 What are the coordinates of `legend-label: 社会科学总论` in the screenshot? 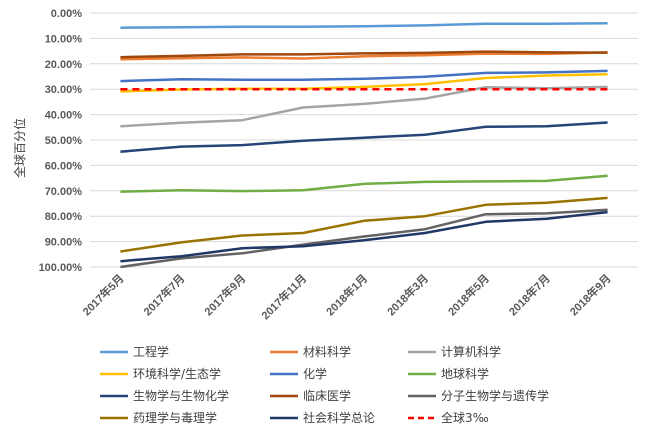 It's located at (339, 417).